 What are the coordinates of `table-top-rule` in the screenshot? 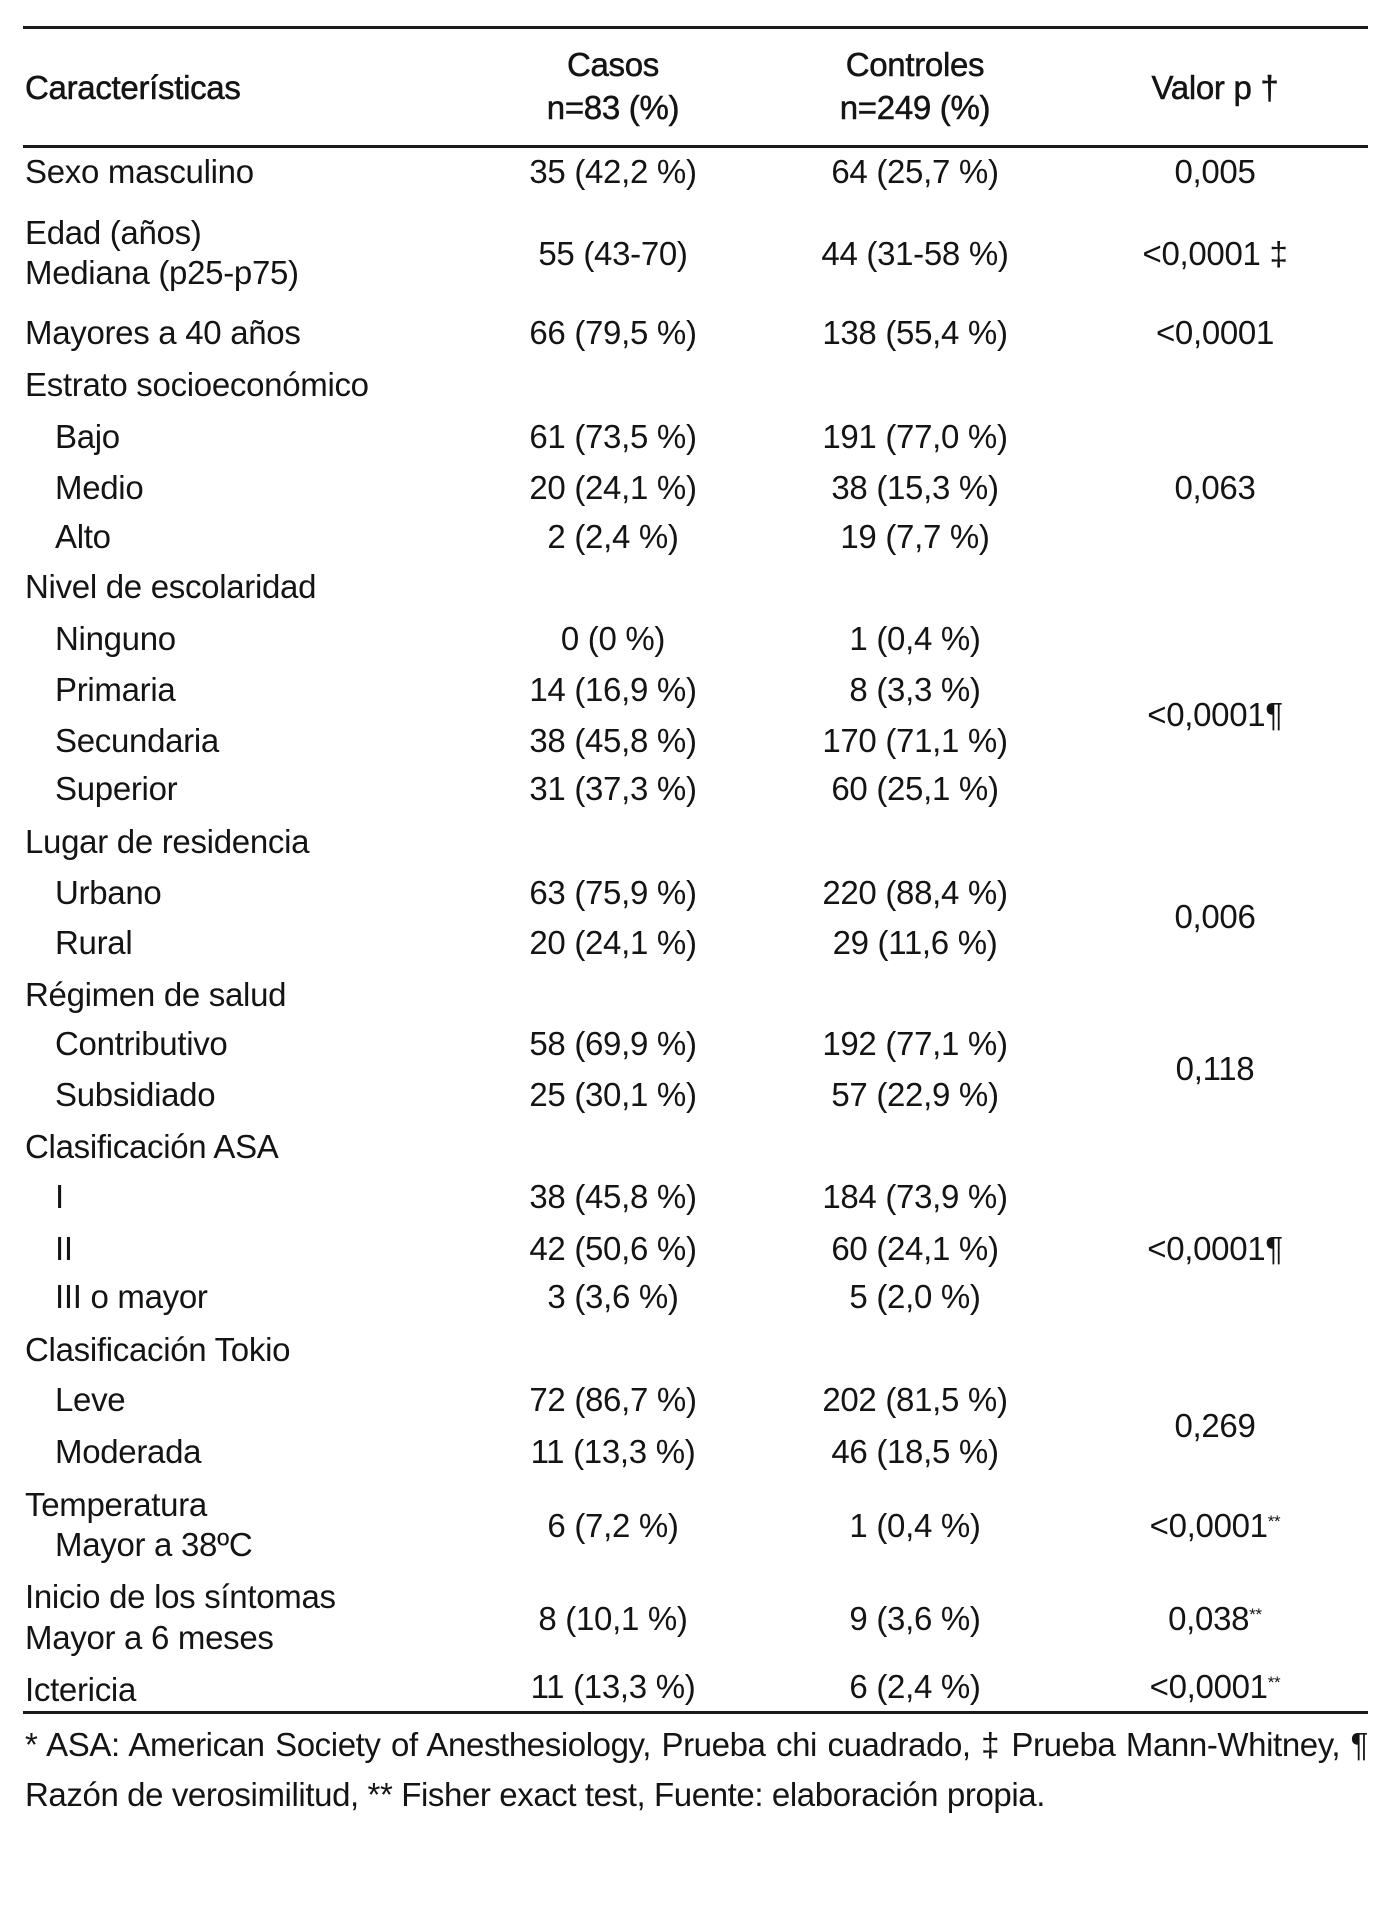 It's located at (695, 27).